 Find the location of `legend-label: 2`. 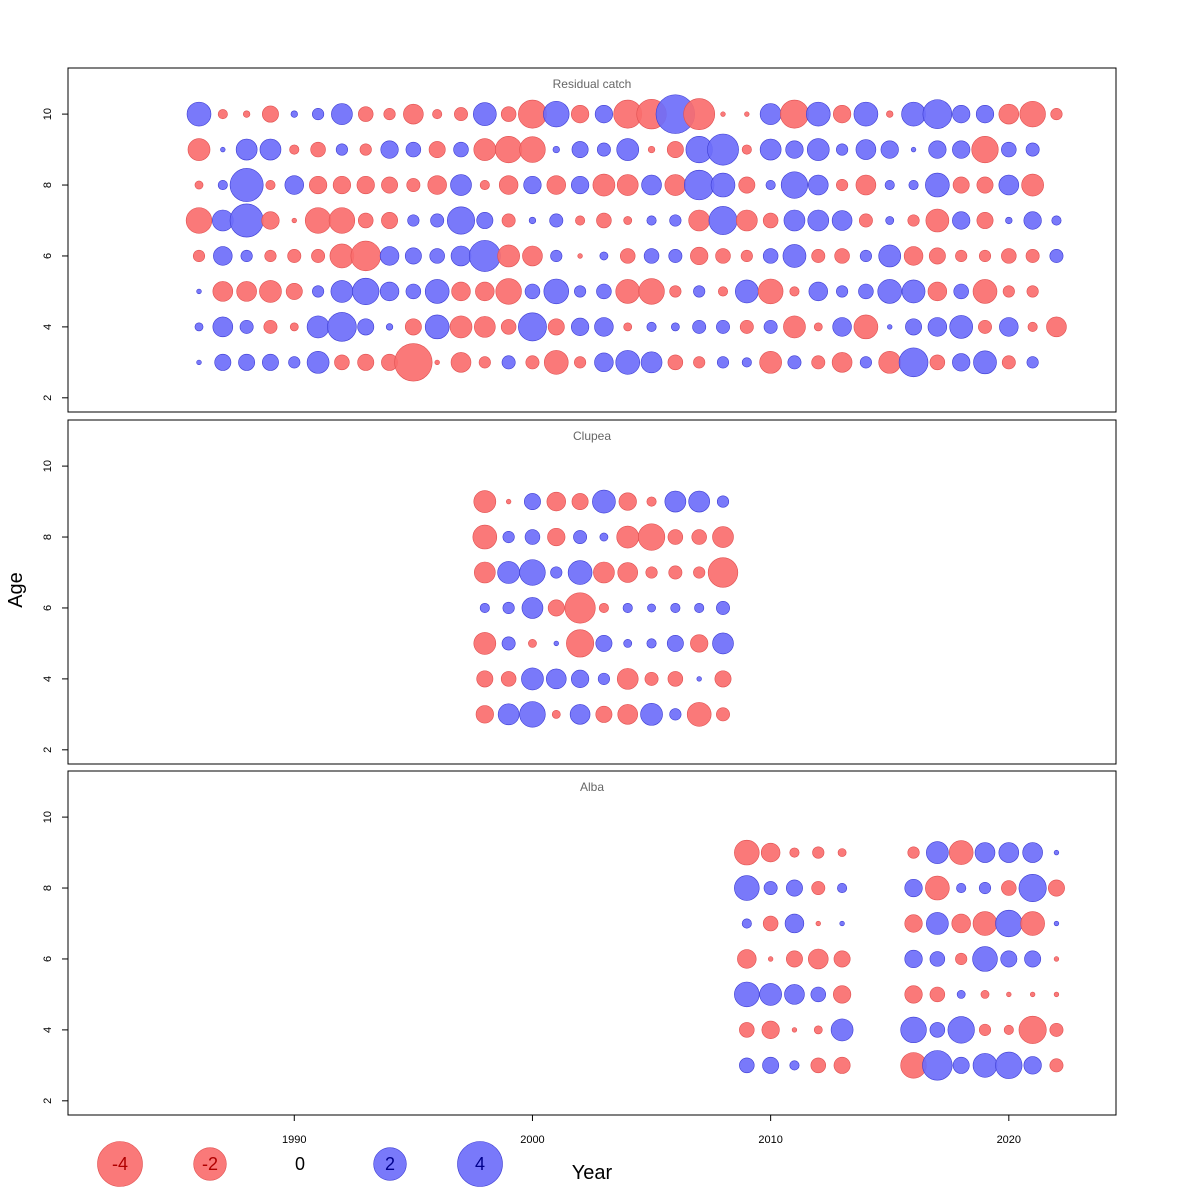

legend-label: 2 is located at coordinates (390, 1164).